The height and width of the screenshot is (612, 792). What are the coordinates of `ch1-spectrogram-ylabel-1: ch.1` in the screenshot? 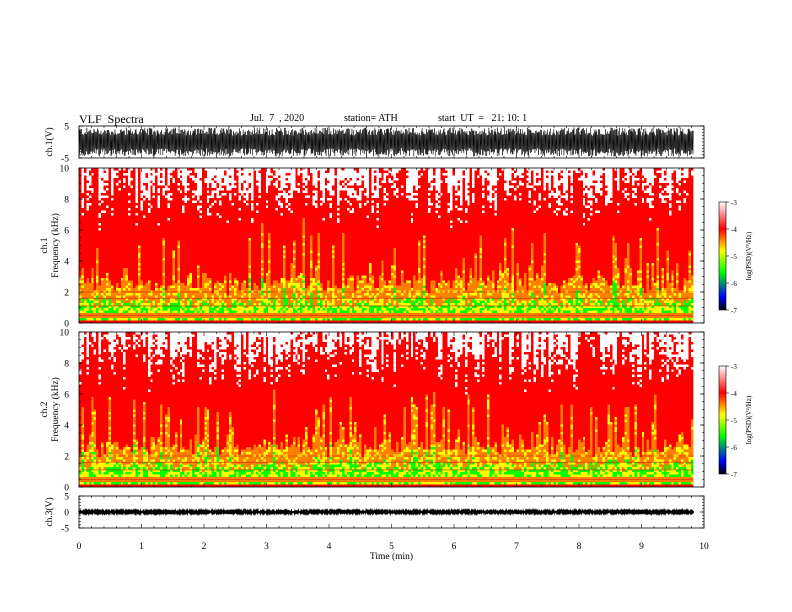 It's located at (45, 245).